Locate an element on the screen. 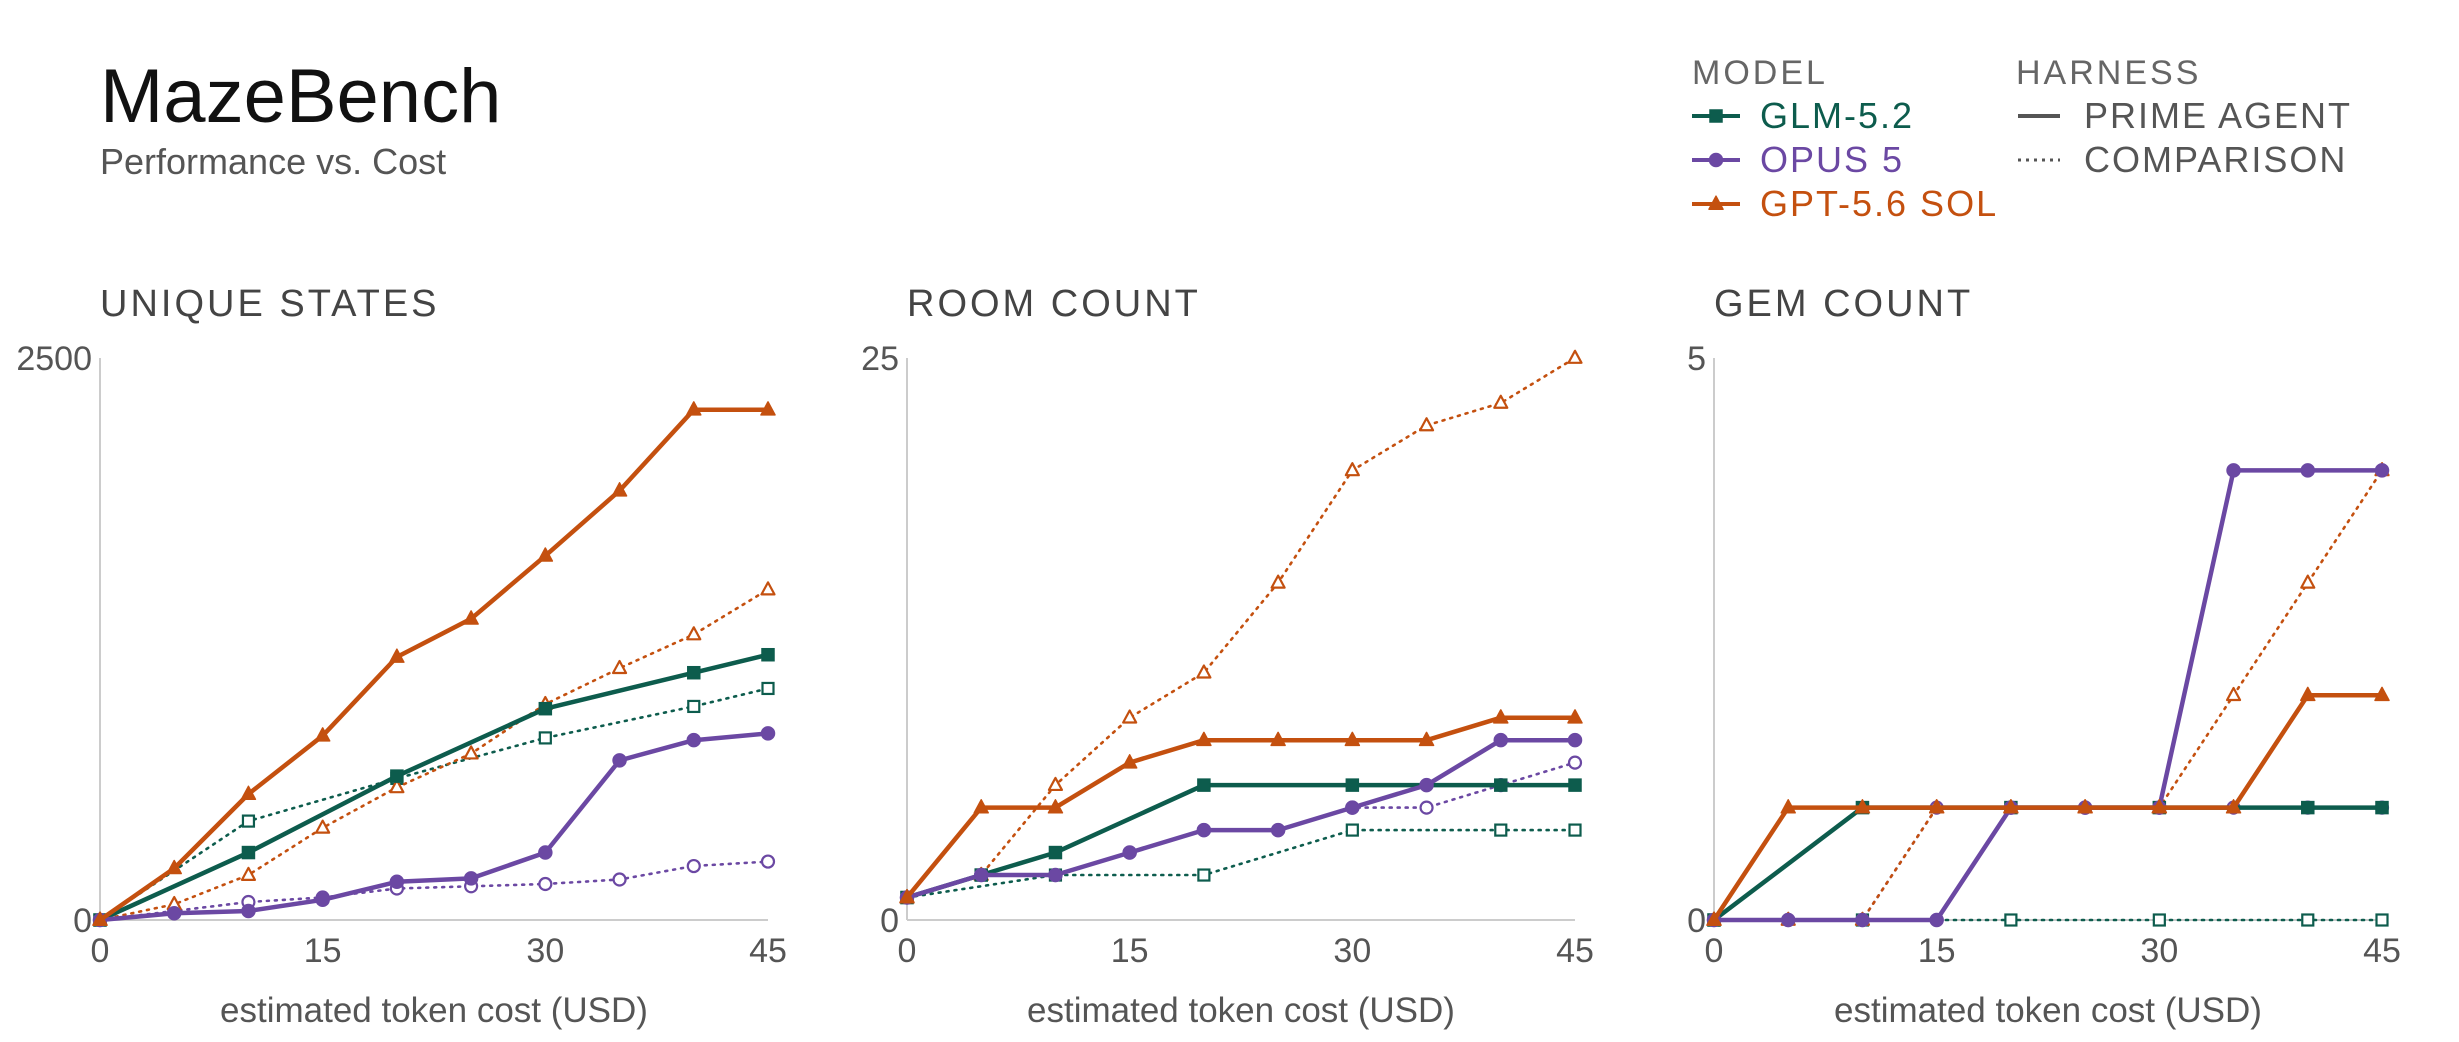  series-gpt-5-6-sol-prime-agent is located at coordinates (434, 663).